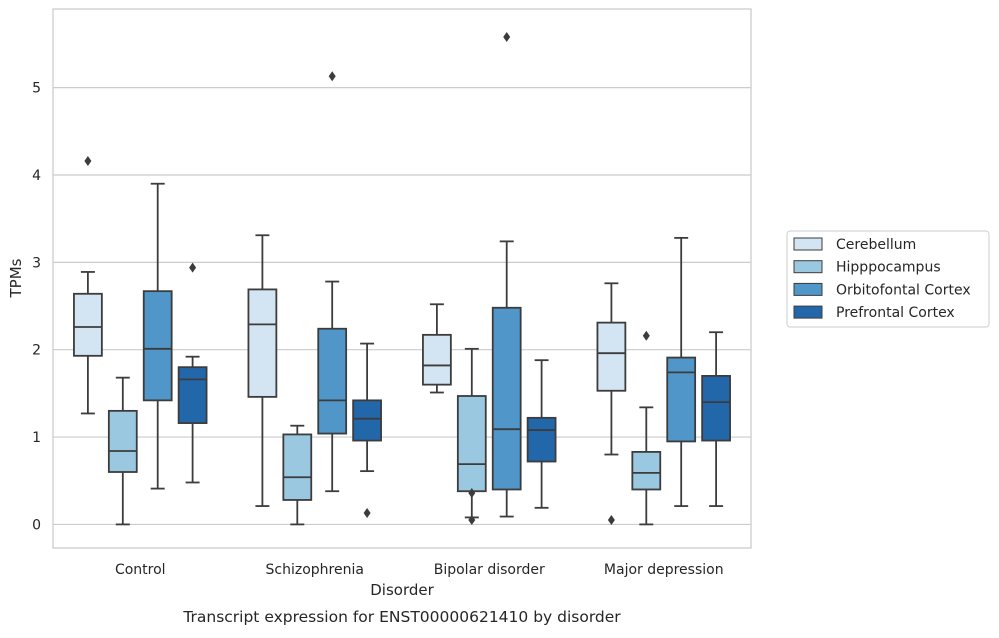 This screenshot has height=638, width=999. Describe the element at coordinates (140, 570) in the screenshot. I see `x-tick-label: Control` at that location.